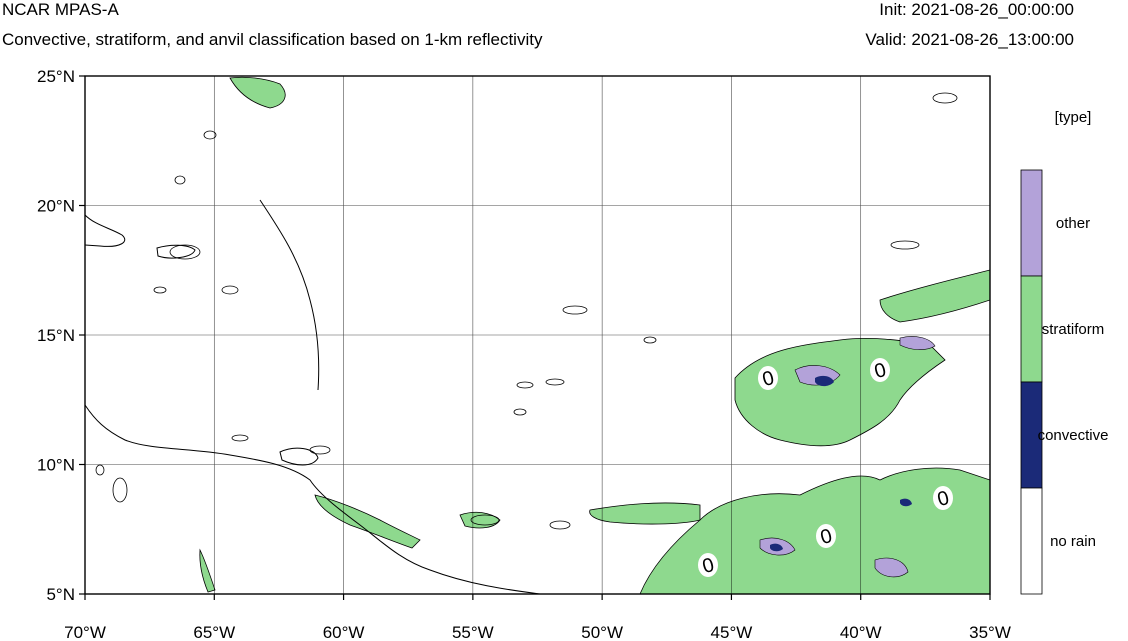 The width and height of the screenshot is (1128, 641). What do you see at coordinates (60, 9) in the screenshot?
I see `map-title: NCAR MPAS-A` at bounding box center [60, 9].